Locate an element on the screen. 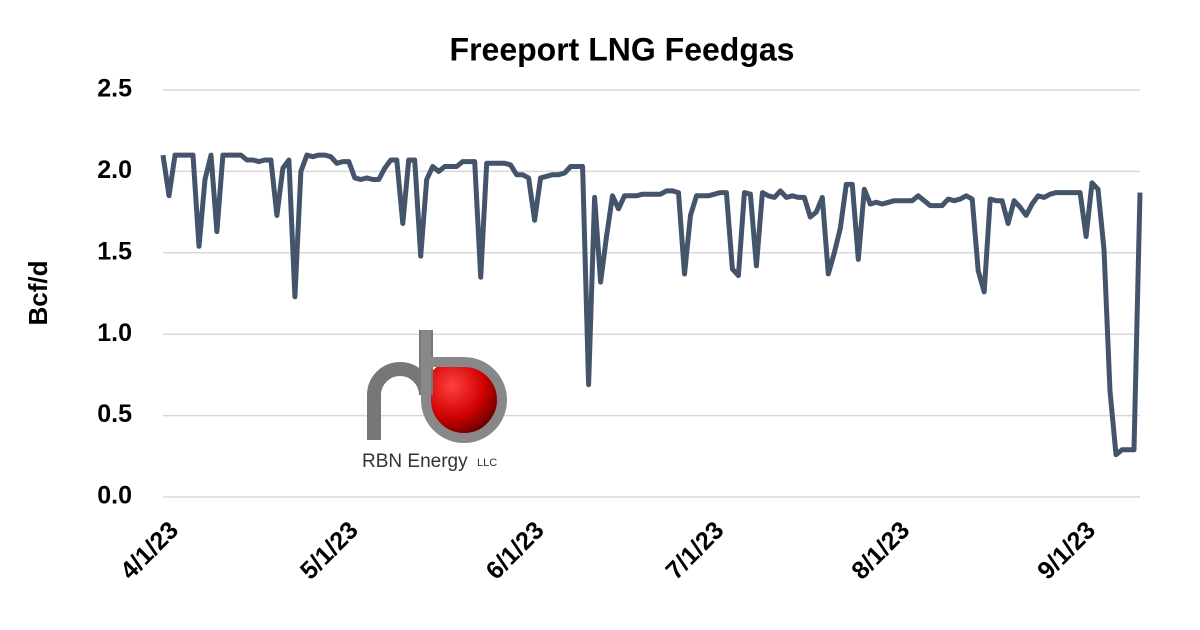 The width and height of the screenshot is (1200, 630). y-tick-label: 0.5 is located at coordinates (114, 414).